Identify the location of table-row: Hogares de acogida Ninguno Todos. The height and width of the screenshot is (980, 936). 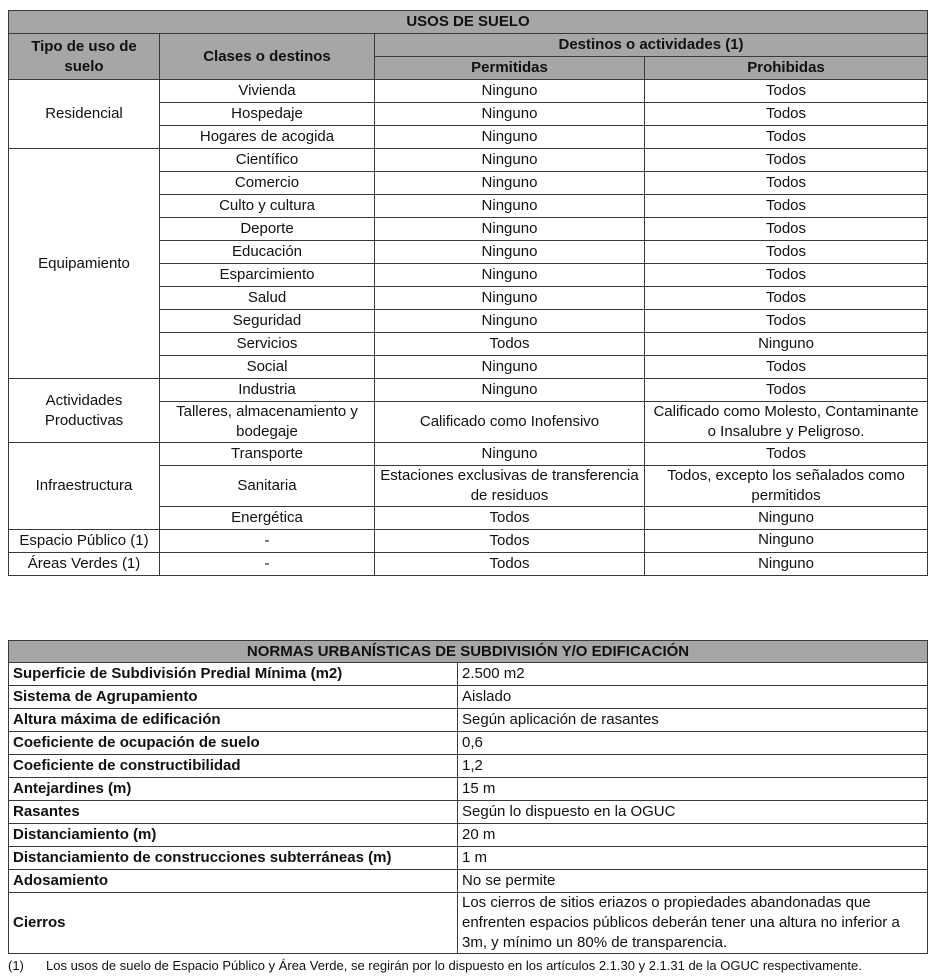
(469, 137).